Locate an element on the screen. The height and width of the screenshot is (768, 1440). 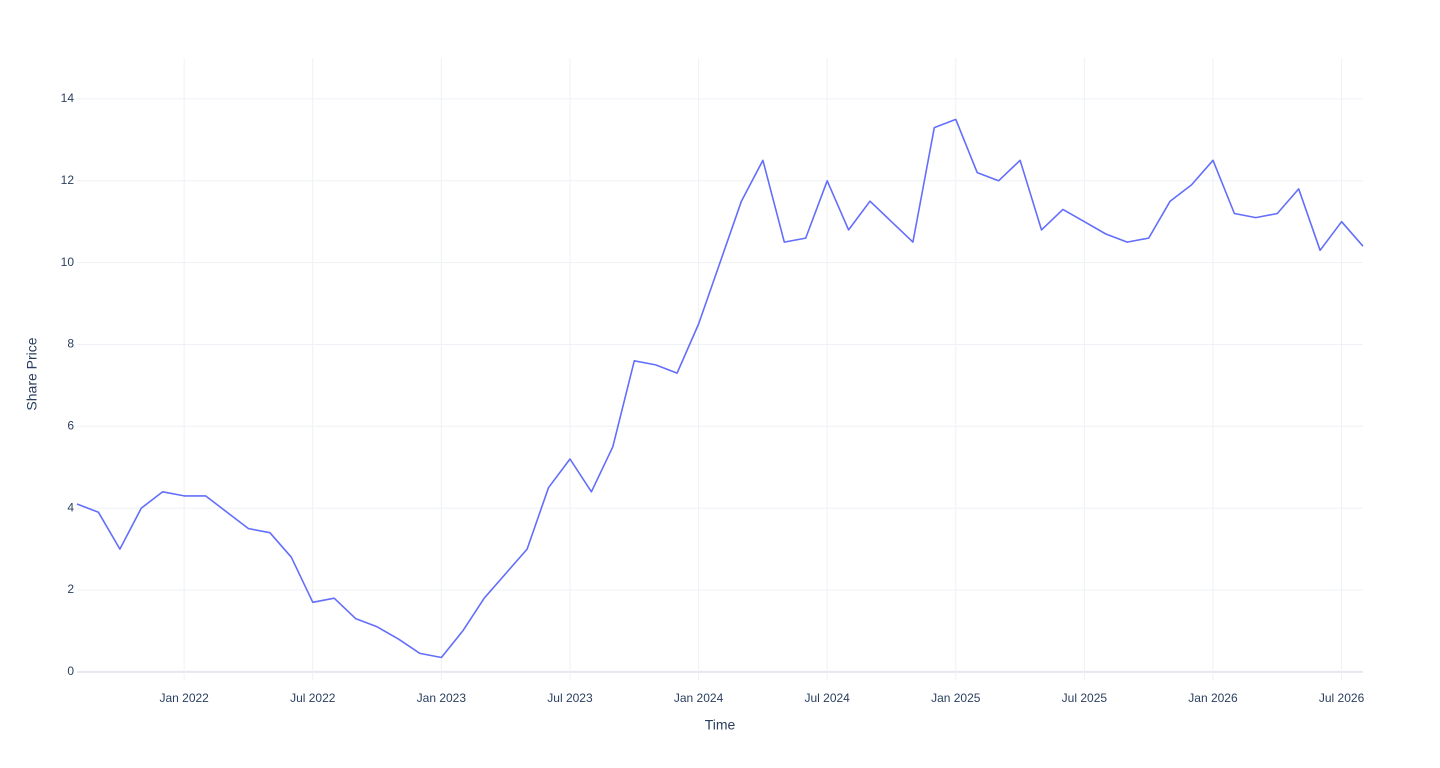
x-tick-label: Jan 2024 is located at coordinates (699, 698).